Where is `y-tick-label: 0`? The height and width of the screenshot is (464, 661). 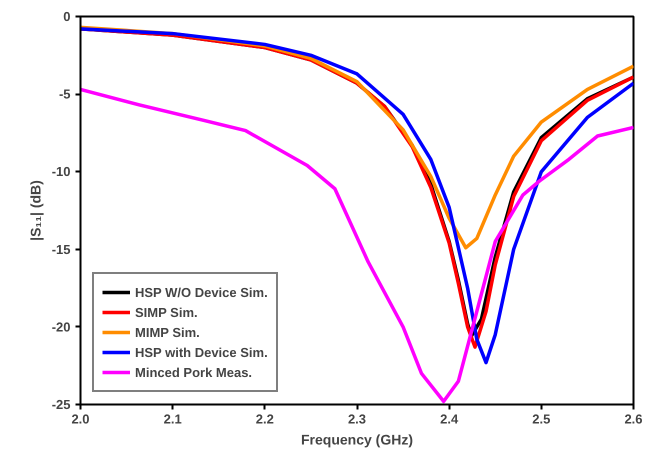 y-tick-label: 0 is located at coordinates (67, 16).